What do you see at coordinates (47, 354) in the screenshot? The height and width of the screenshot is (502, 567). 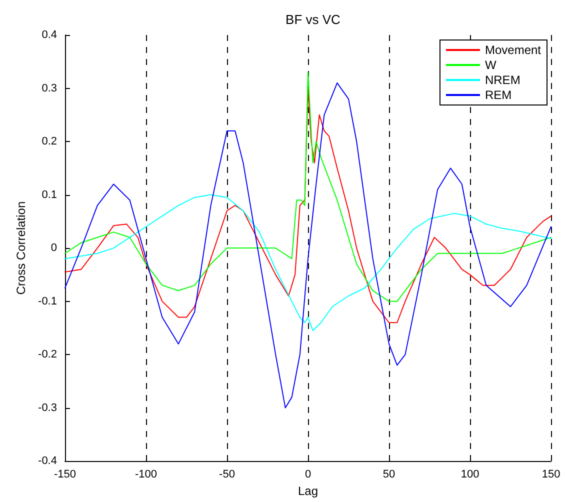 I see `y-tick-label: -0.2` at bounding box center [47, 354].